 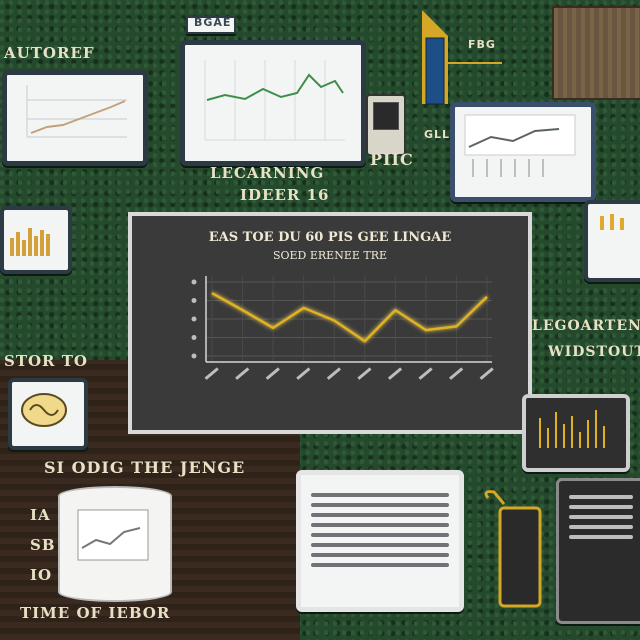 I want to click on main-chart-svg, so click(x=342, y=328).